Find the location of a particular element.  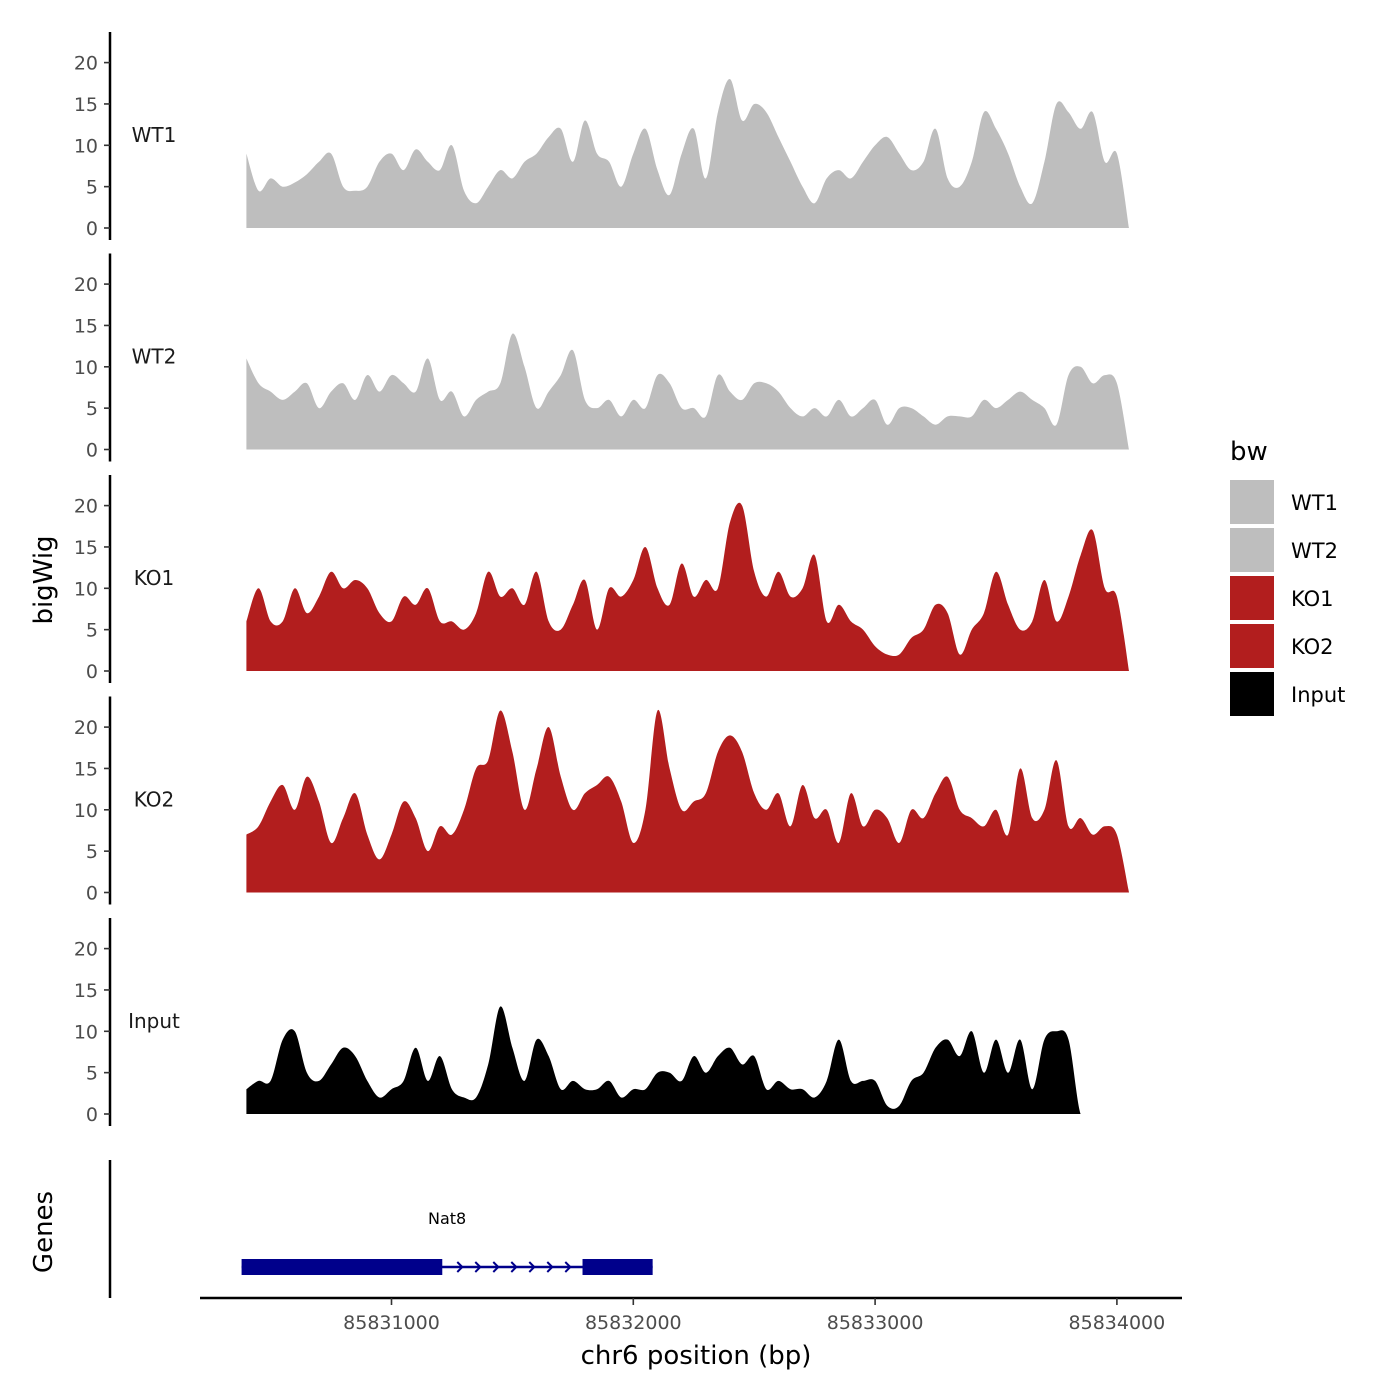

y-axis-title: bigWig is located at coordinates (44, 579).